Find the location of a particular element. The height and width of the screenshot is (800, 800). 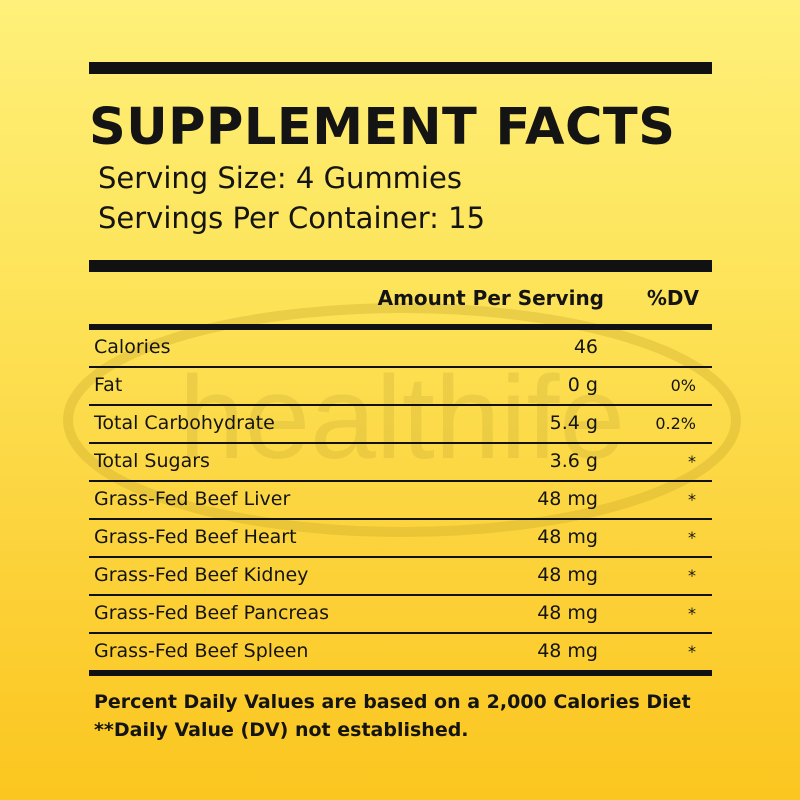

nutrient-name: Calories is located at coordinates (132, 347).